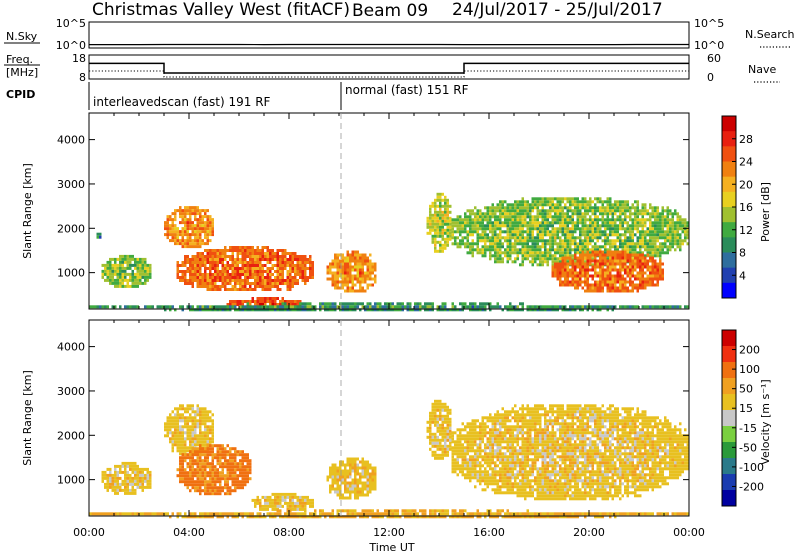  I want to click on nsearch-tick-bottom: 10^0, so click(709, 45).